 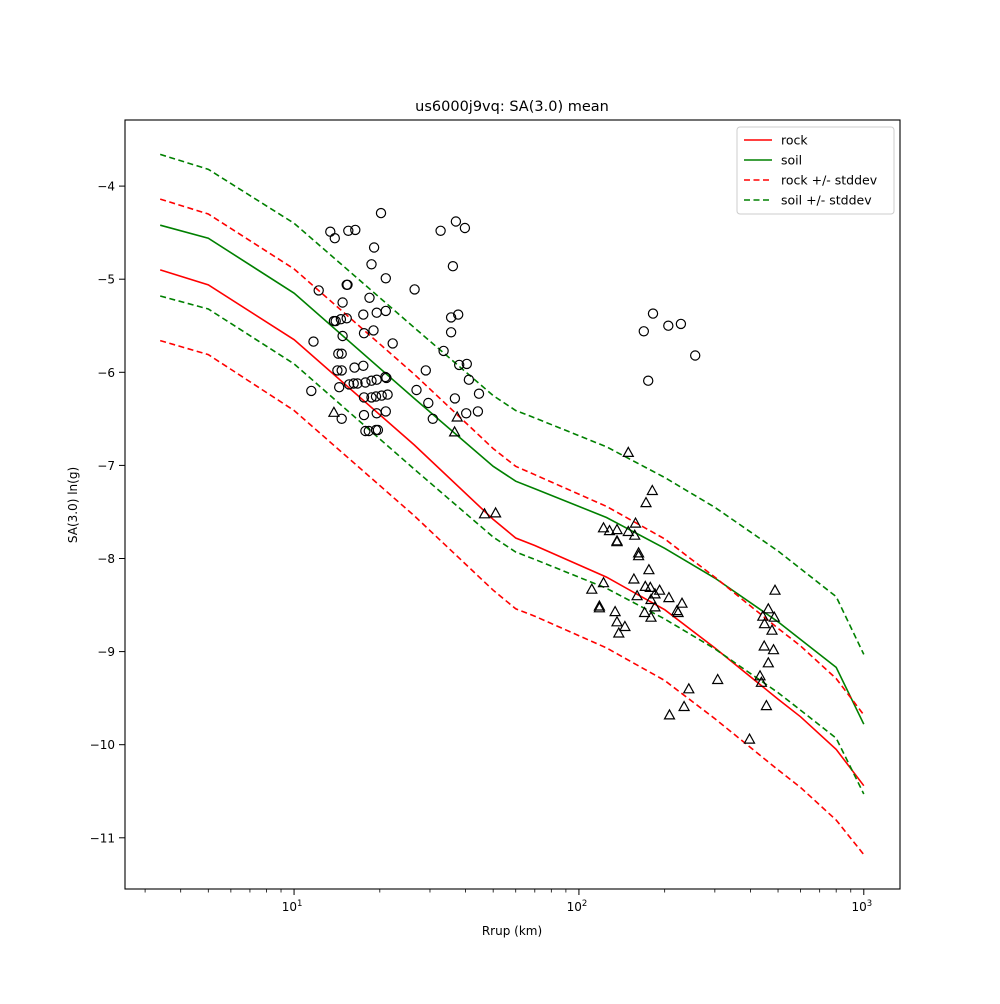 What do you see at coordinates (861, 906) in the screenshot?
I see `x-tick-label: 103` at bounding box center [861, 906].